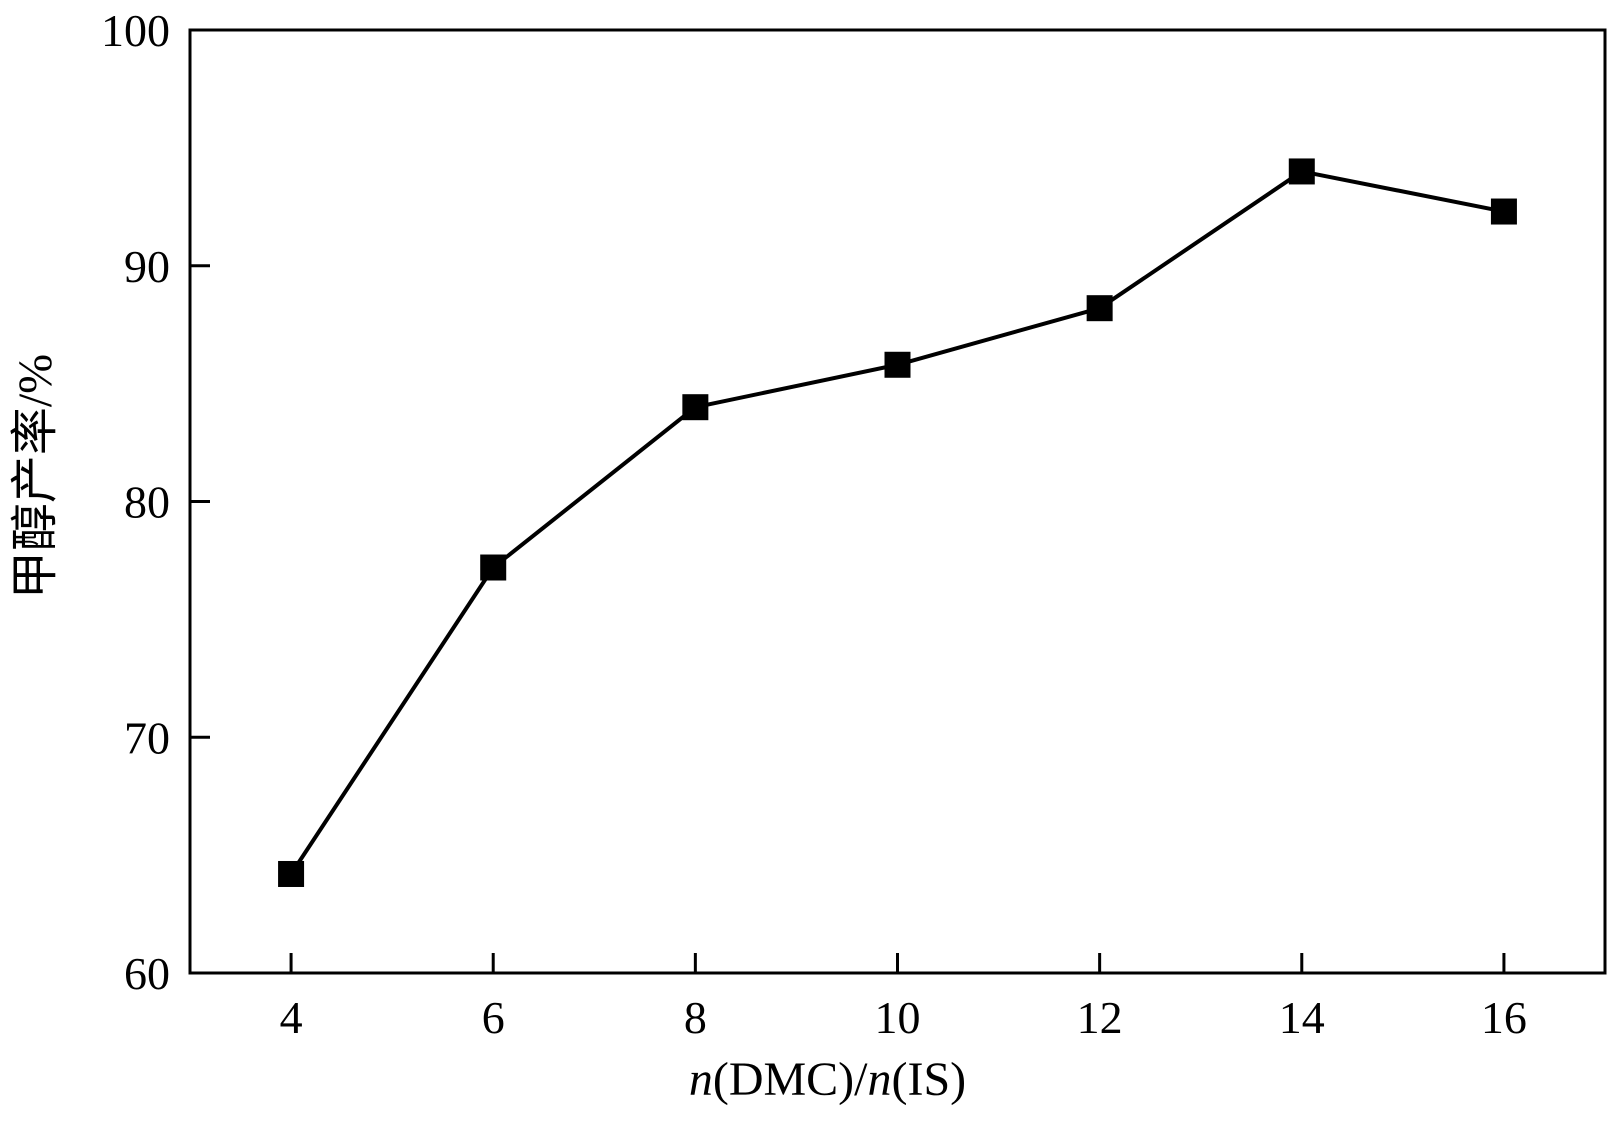  I want to click on x-axis-label-part: (DMC)/, so click(790, 1079).